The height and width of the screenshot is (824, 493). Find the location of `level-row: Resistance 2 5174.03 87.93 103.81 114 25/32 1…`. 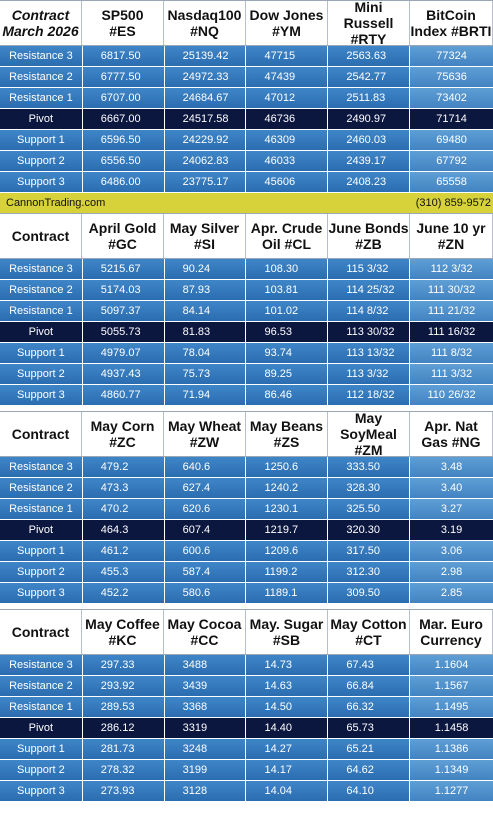

level-row: Resistance 2 5174.03 87.93 103.81 114 25/32 1… is located at coordinates (246, 290).